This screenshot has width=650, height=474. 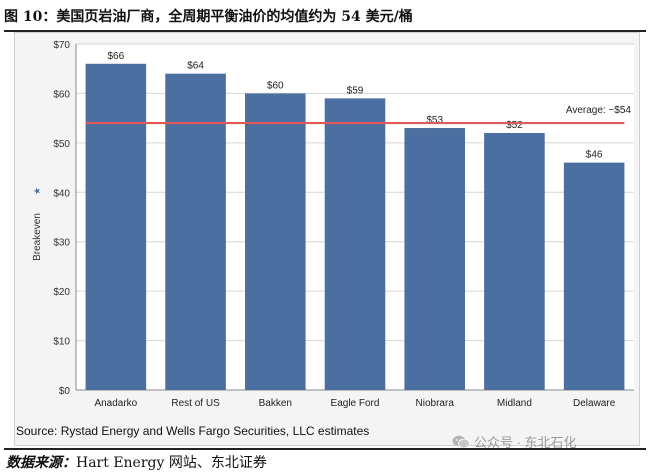 What do you see at coordinates (61, 243) in the screenshot?
I see `y-tick-label: $30` at bounding box center [61, 243].